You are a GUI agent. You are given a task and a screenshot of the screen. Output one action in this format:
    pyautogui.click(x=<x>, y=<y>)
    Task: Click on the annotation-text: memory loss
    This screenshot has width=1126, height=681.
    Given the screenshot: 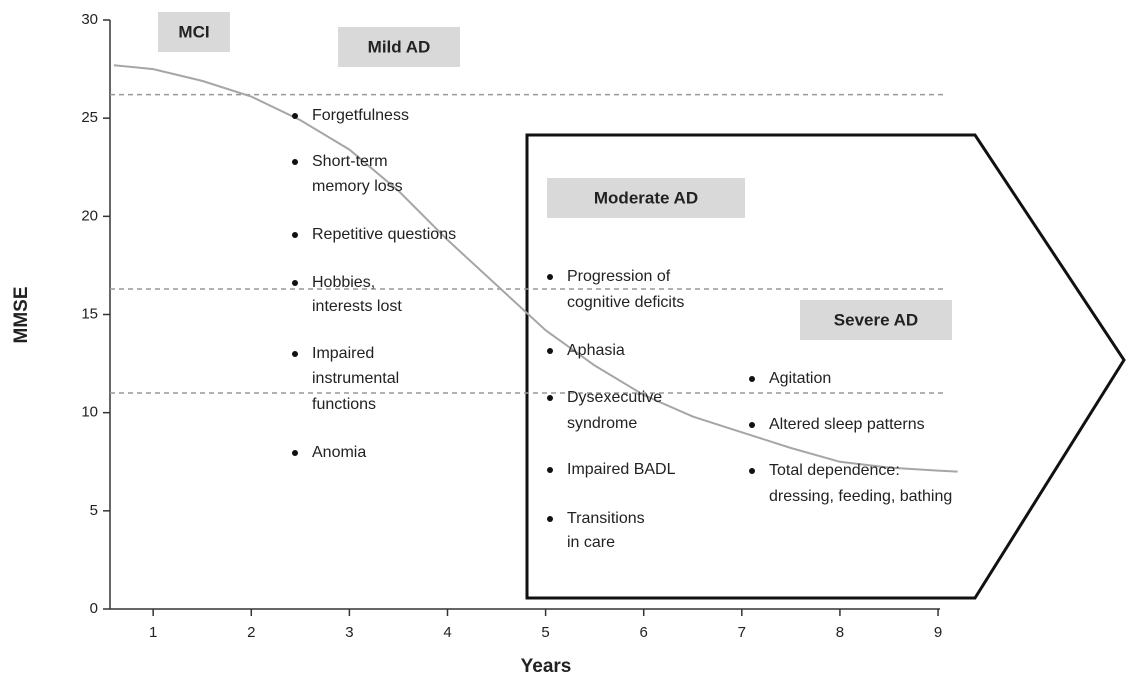 What is the action you would take?
    pyautogui.click(x=357, y=186)
    